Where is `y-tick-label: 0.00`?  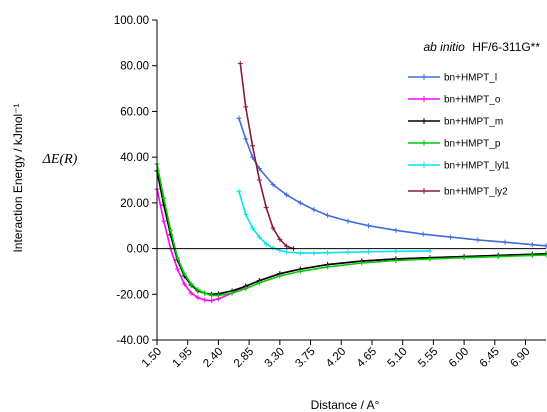
y-tick-label: 0.00 is located at coordinates (138, 250).